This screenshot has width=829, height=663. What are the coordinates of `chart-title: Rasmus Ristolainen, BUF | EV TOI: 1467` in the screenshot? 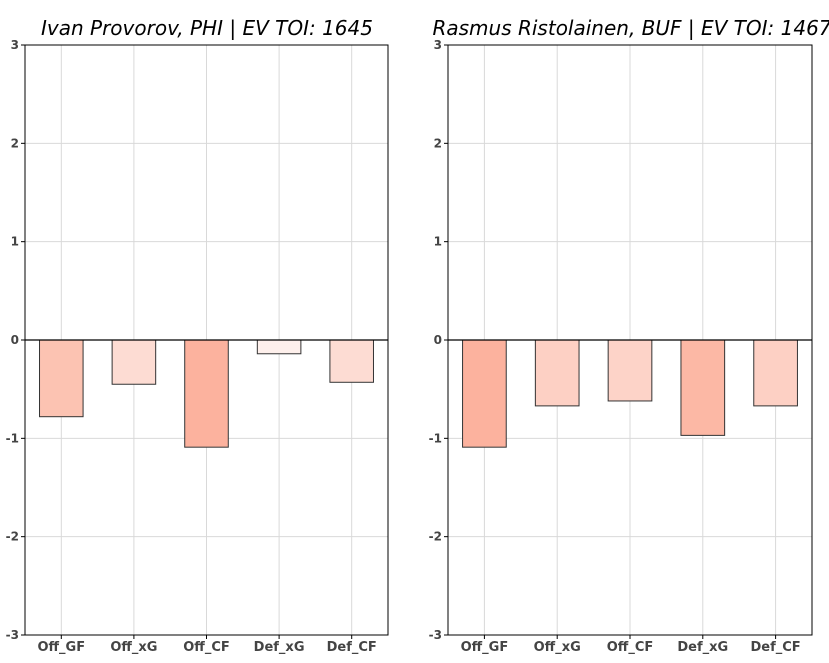 It's located at (630, 28).